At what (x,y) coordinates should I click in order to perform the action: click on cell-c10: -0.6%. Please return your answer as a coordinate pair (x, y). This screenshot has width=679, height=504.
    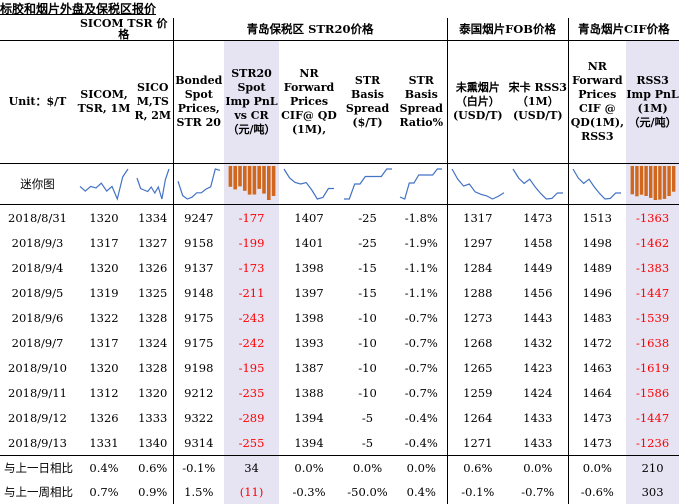
    Looking at the image, I should click on (597, 492).